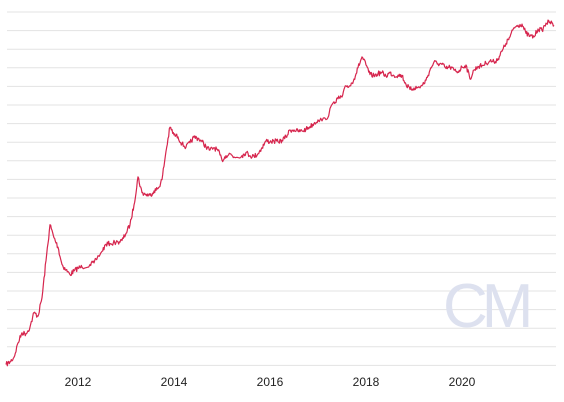  What do you see at coordinates (366, 382) in the screenshot?
I see `x-tick-label: 2018` at bounding box center [366, 382].